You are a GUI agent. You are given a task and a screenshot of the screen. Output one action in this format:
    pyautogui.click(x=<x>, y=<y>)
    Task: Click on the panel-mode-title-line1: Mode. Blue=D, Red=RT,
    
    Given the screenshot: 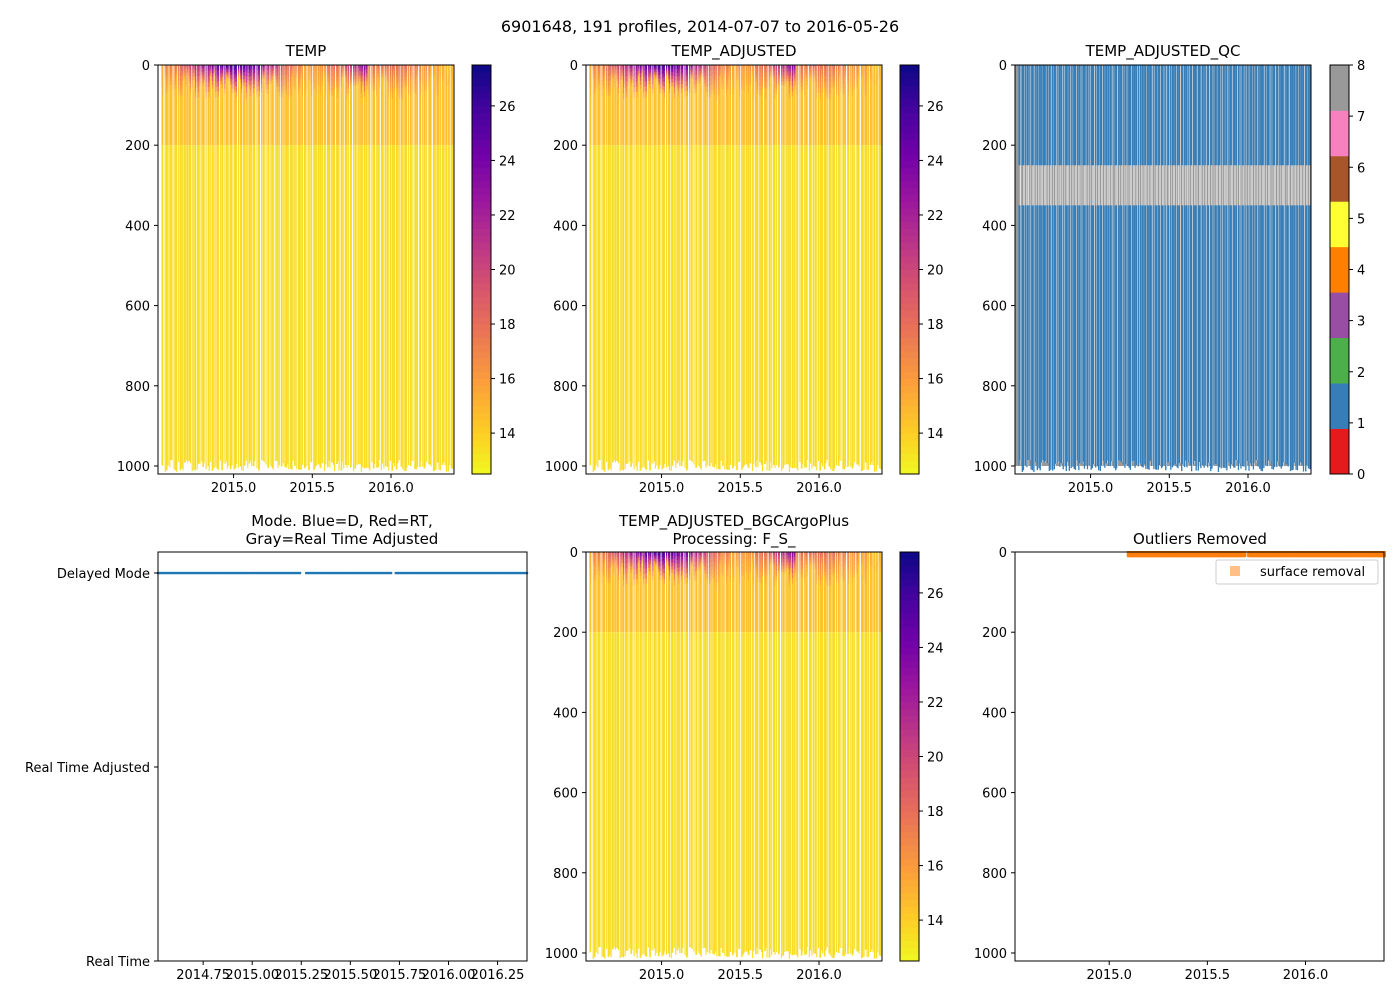 What is the action you would take?
    pyautogui.click(x=342, y=521)
    